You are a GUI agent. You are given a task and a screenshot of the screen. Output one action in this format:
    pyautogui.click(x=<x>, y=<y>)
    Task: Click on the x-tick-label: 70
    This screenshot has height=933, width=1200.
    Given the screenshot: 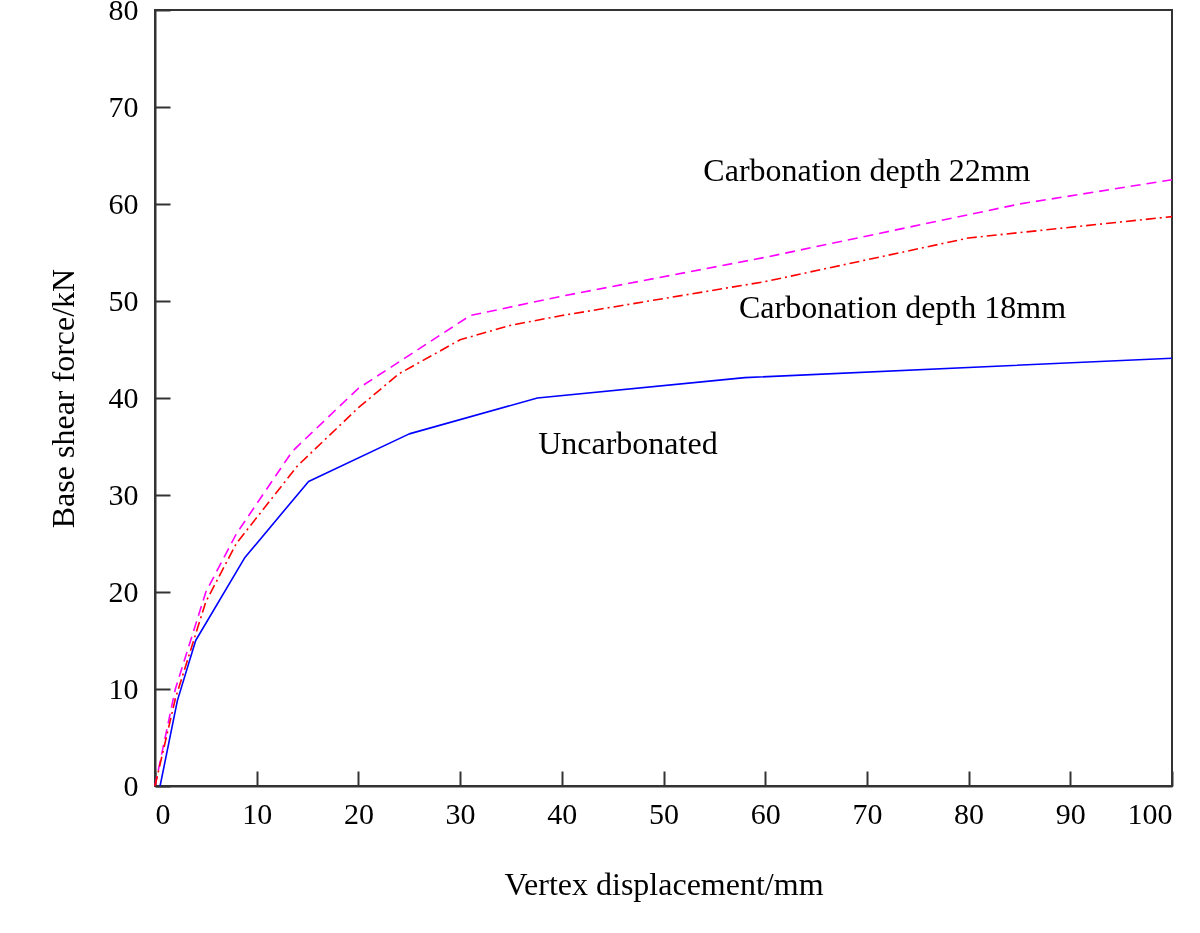 What is the action you would take?
    pyautogui.click(x=867, y=813)
    